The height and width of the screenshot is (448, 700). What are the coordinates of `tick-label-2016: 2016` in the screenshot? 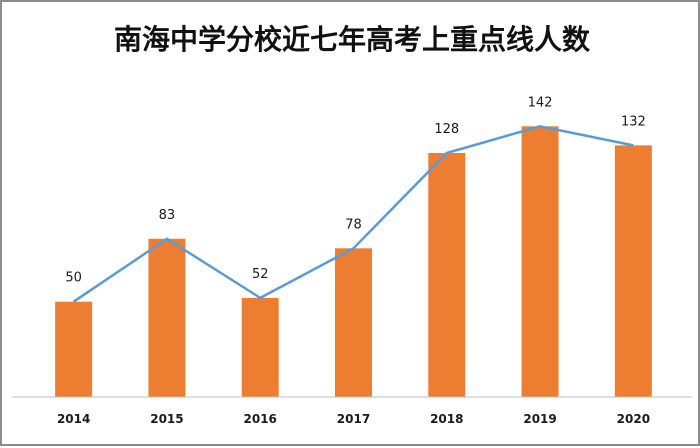 It's located at (260, 419).